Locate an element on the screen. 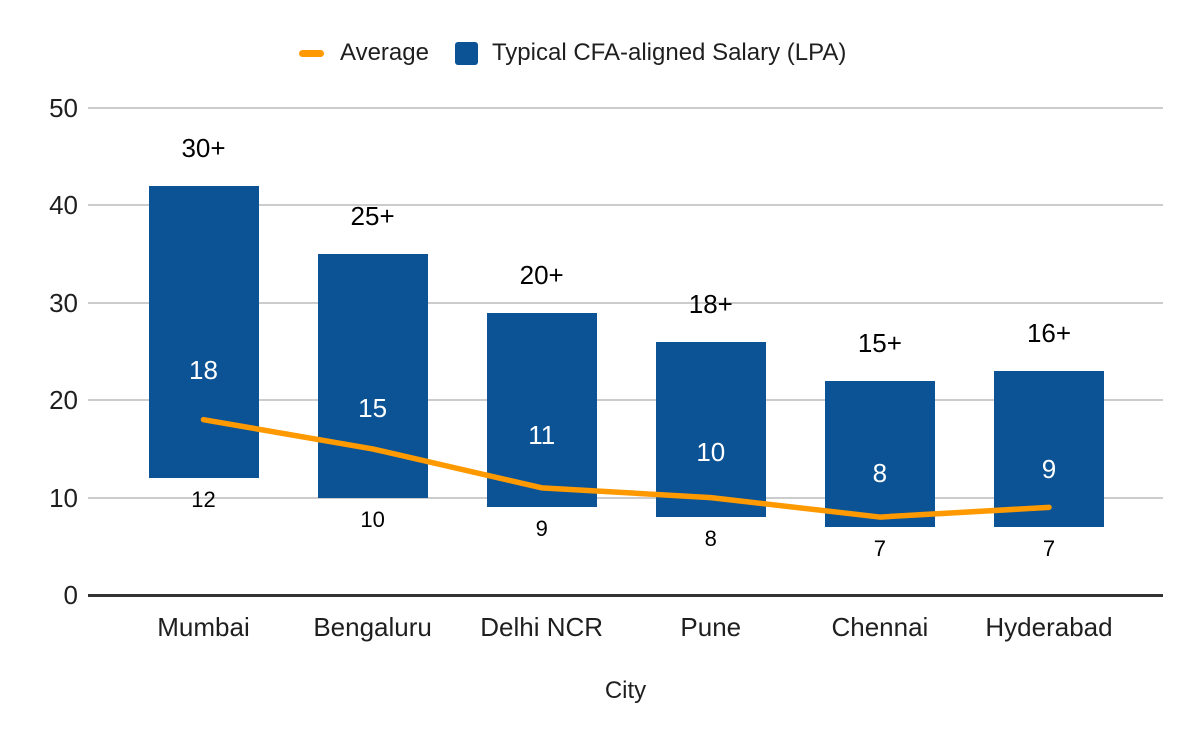  bar-hyderabad is located at coordinates (1049, 448).